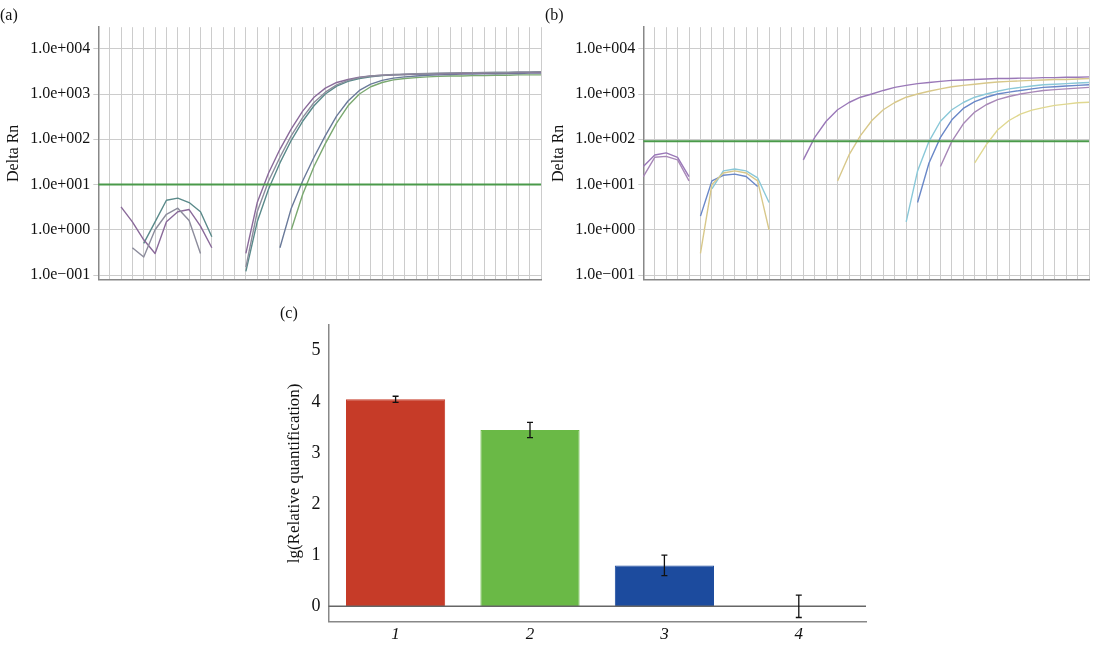 The width and height of the screenshot is (1093, 648). Describe the element at coordinates (316, 502) in the screenshot. I see `y-tick-label: 2` at that location.